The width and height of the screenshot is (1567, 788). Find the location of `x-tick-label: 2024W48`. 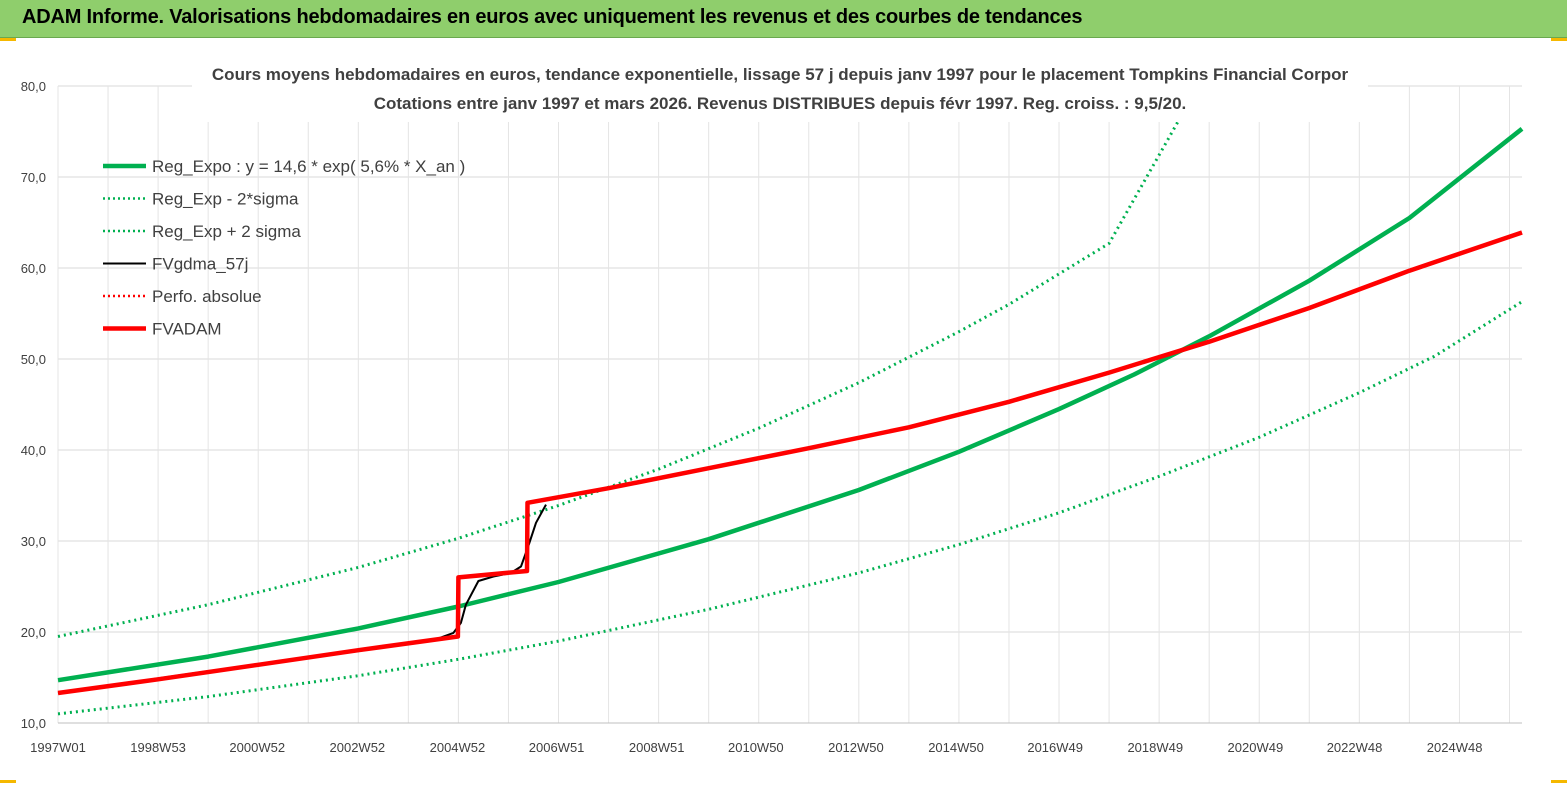

x-tick-label: 2024W48 is located at coordinates (1455, 747).